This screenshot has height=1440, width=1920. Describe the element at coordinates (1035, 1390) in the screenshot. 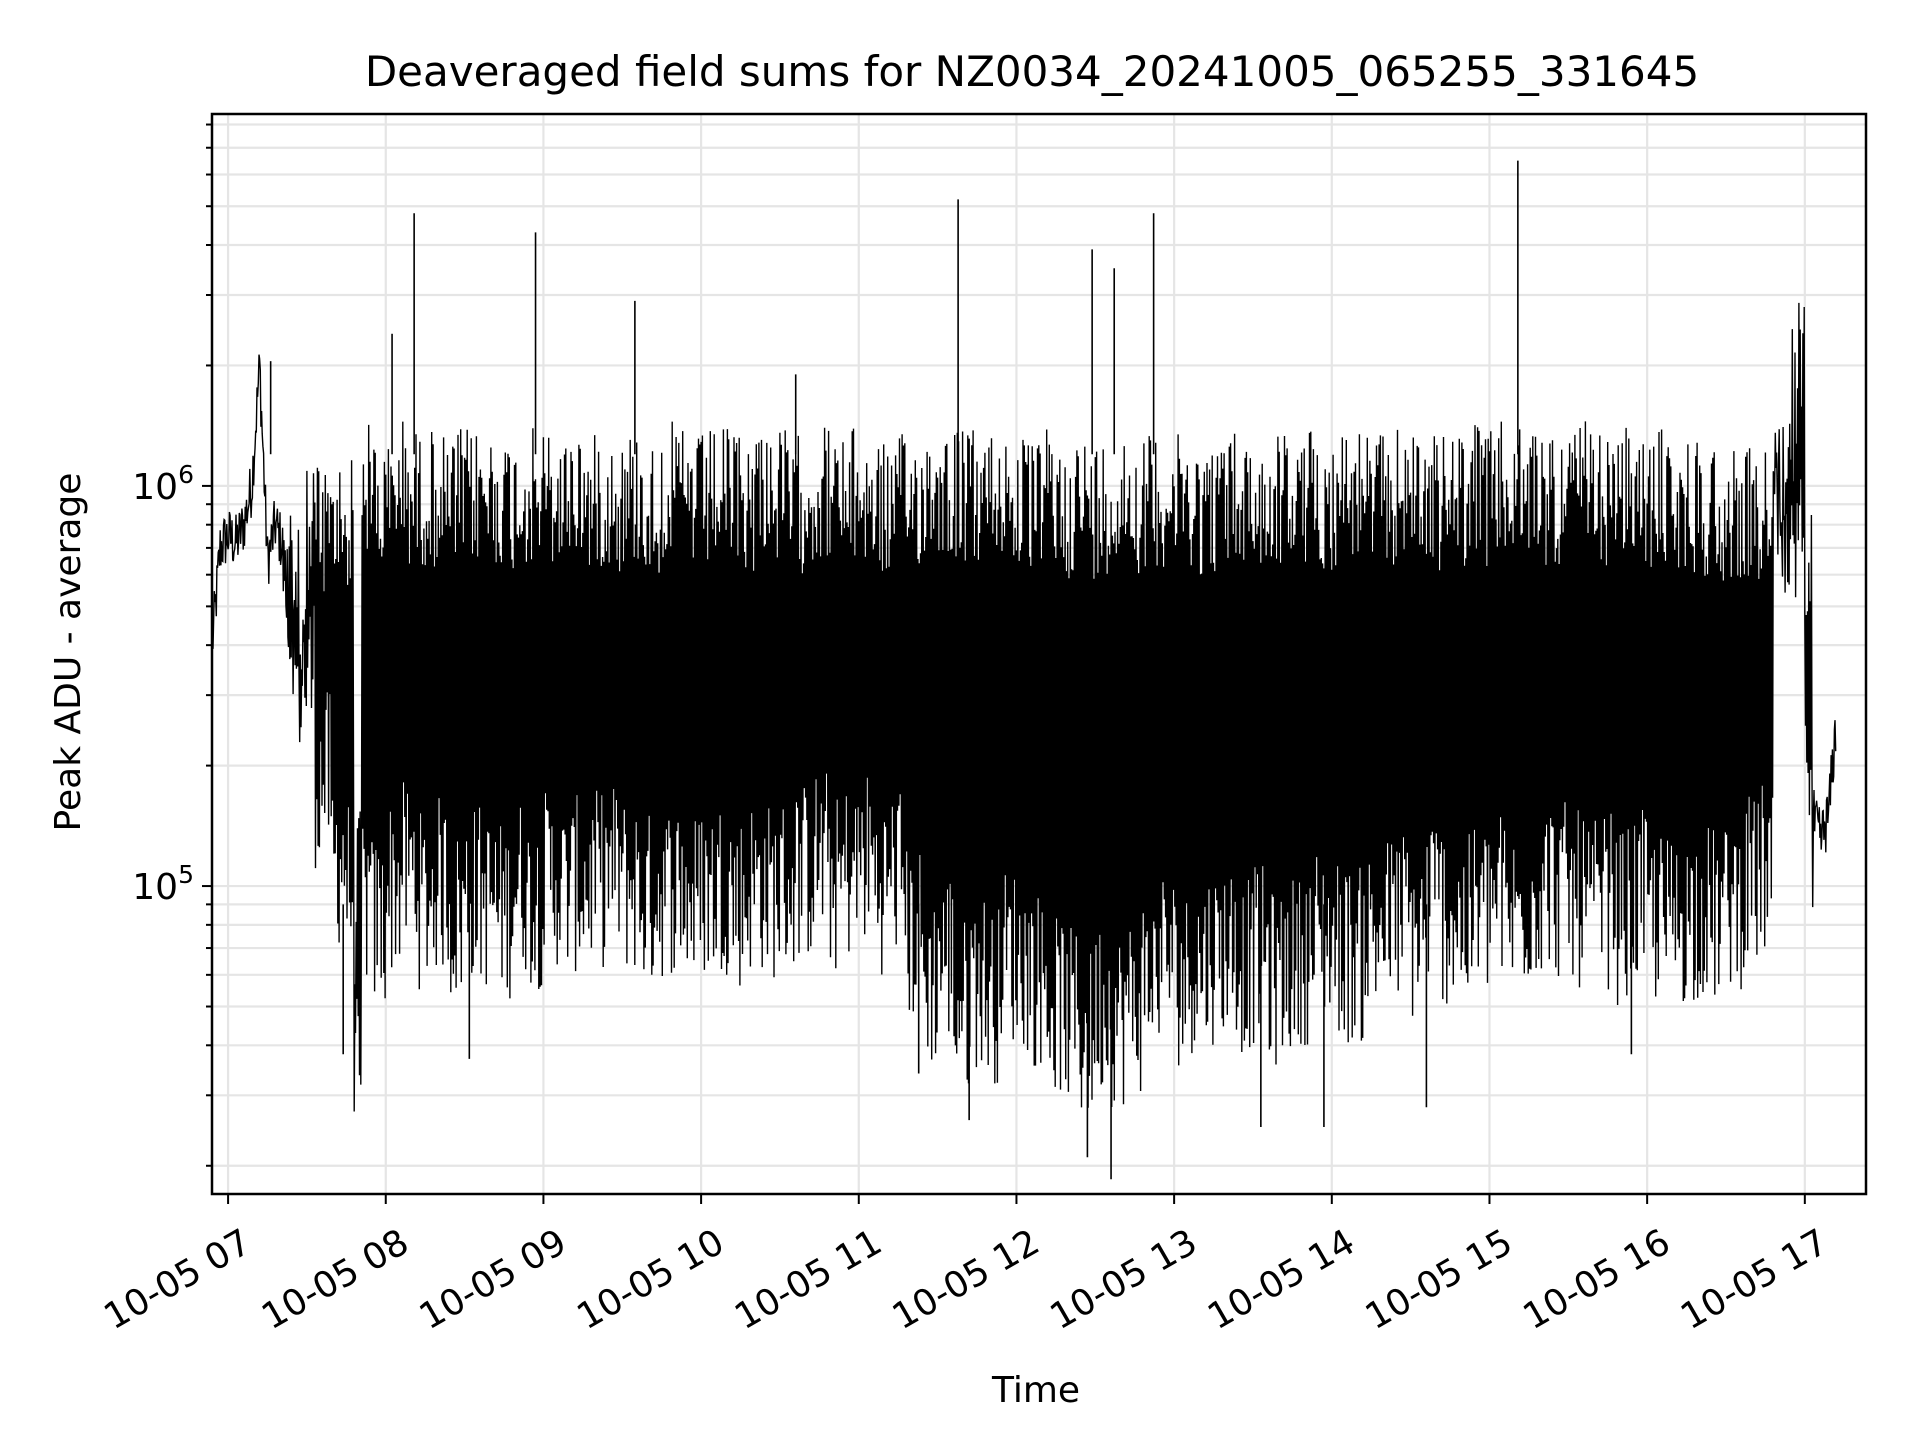

I see `x-axis-label: Time` at that location.